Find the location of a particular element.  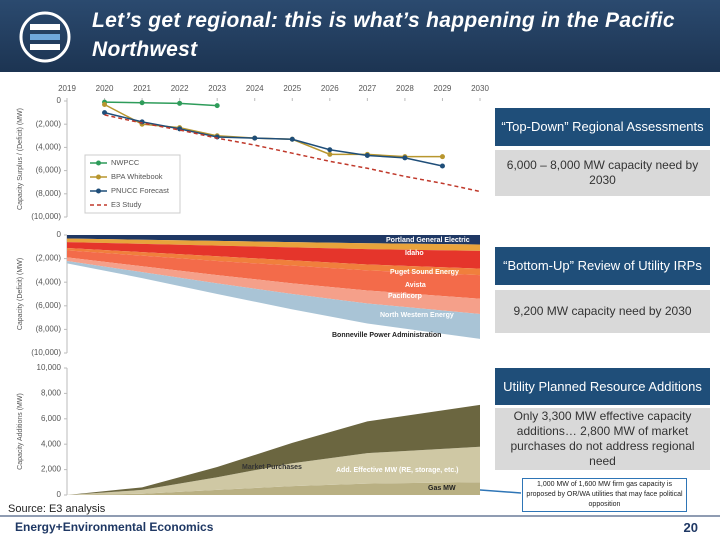

legend-label: E3 Study is located at coordinates (126, 204).